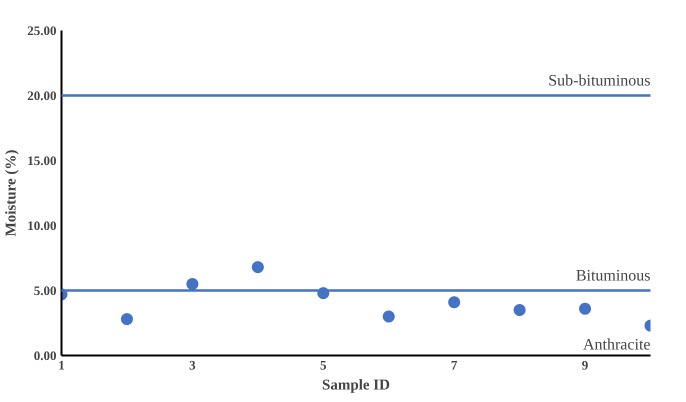  Describe the element at coordinates (585, 365) in the screenshot. I see `x-tick-label: 9` at that location.